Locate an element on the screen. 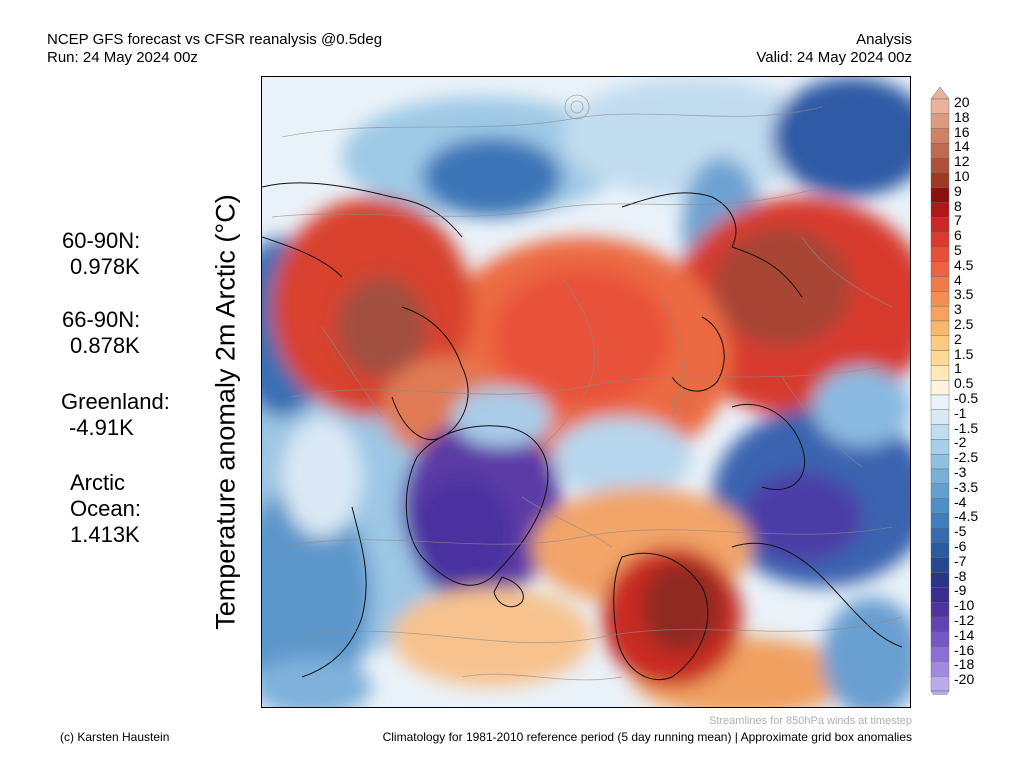  colorbar-tick-label: 7 is located at coordinates (958, 220).